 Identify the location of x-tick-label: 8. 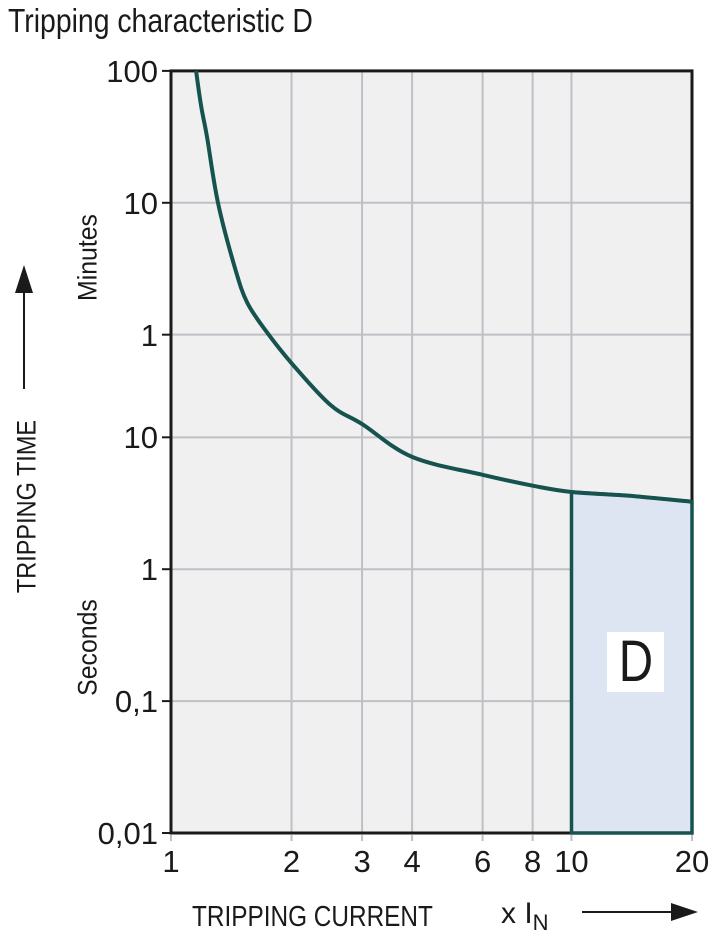
(533, 861).